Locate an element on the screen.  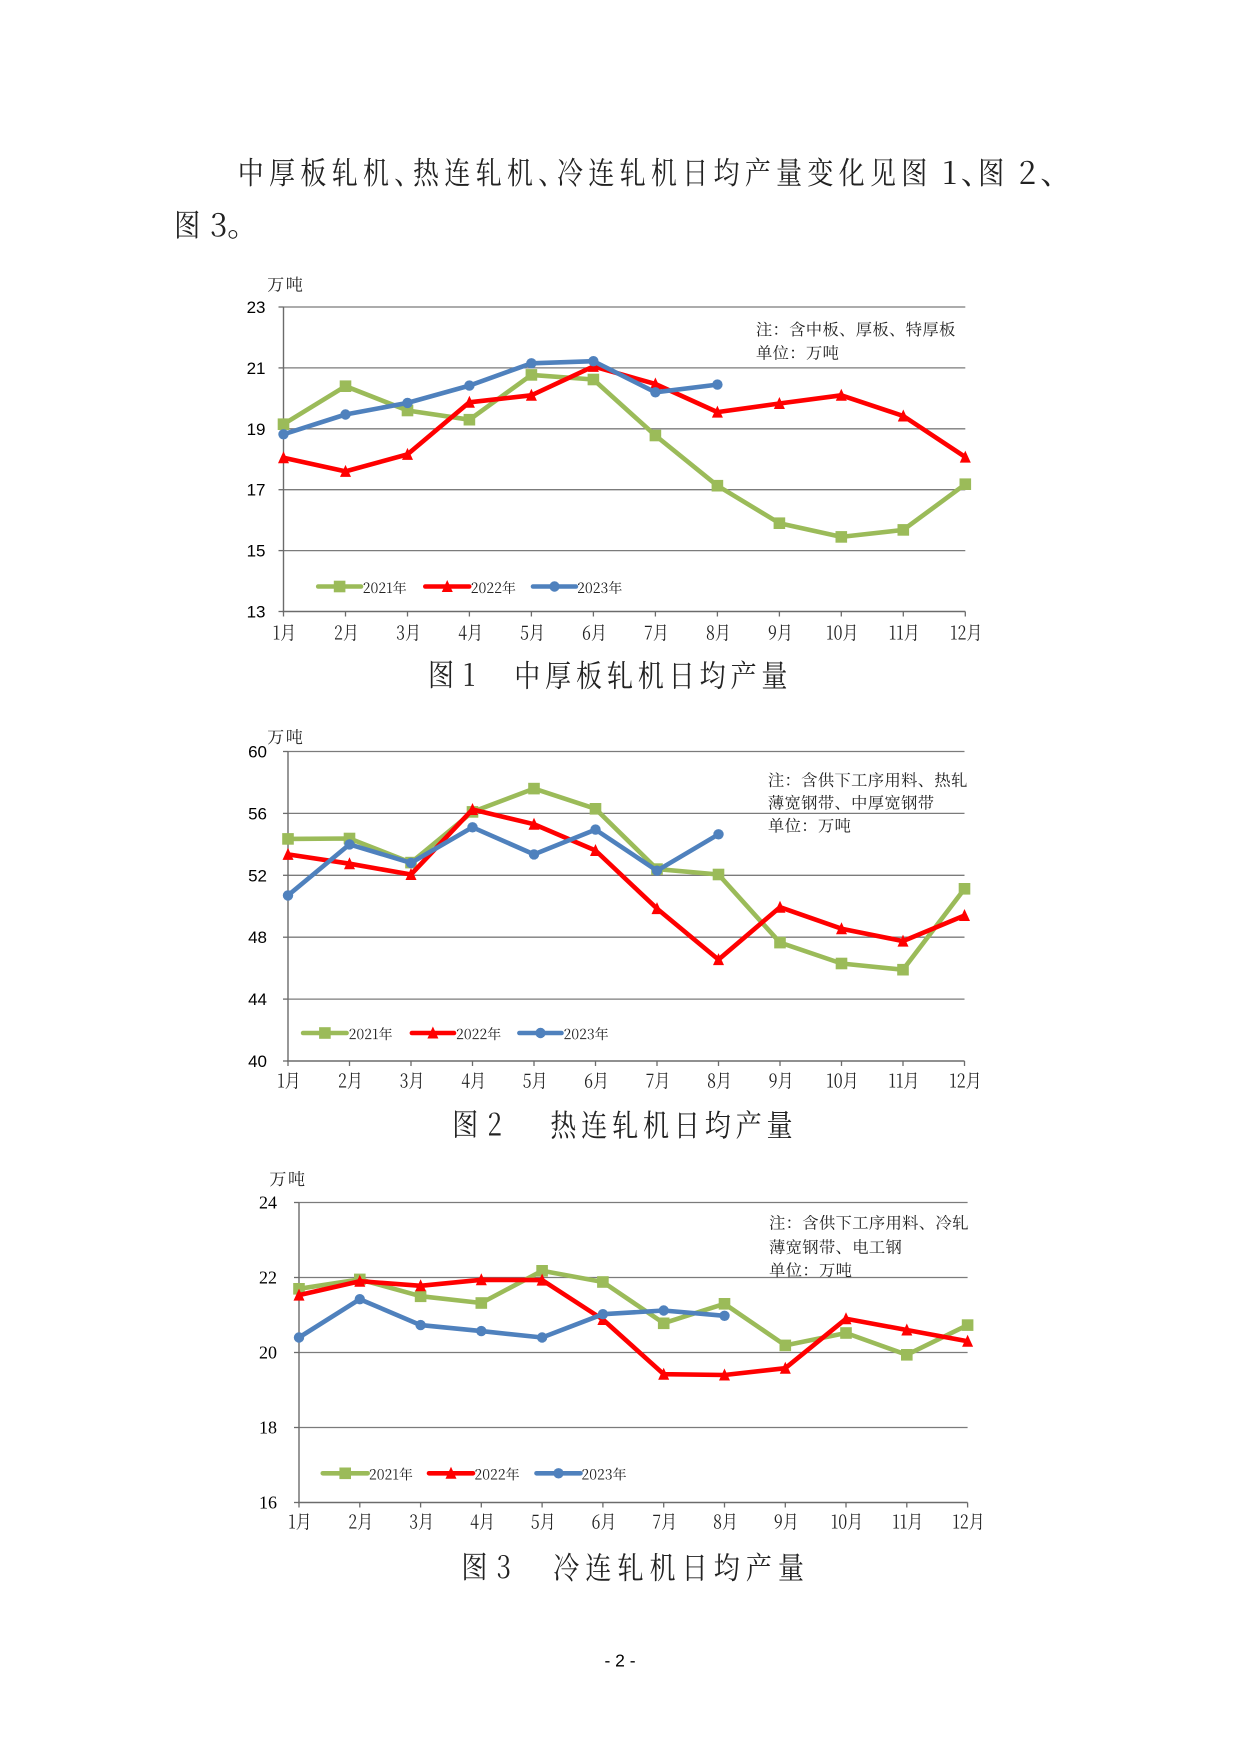
svg-text: 23 is located at coordinates (256, 307).